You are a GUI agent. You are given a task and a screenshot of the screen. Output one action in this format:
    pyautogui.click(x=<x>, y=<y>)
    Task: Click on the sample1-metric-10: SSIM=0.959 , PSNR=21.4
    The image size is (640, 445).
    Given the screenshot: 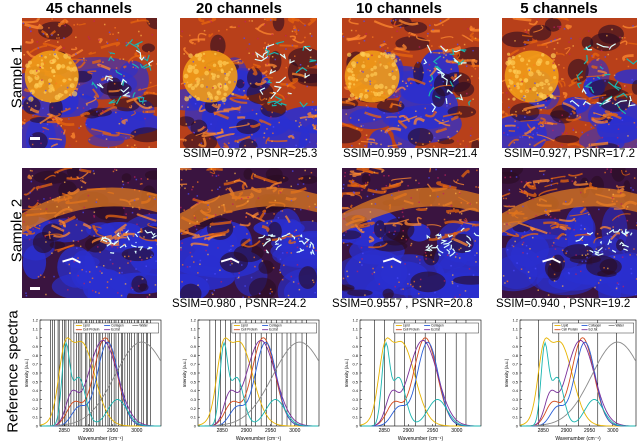 What is the action you would take?
    pyautogui.click(x=410, y=154)
    